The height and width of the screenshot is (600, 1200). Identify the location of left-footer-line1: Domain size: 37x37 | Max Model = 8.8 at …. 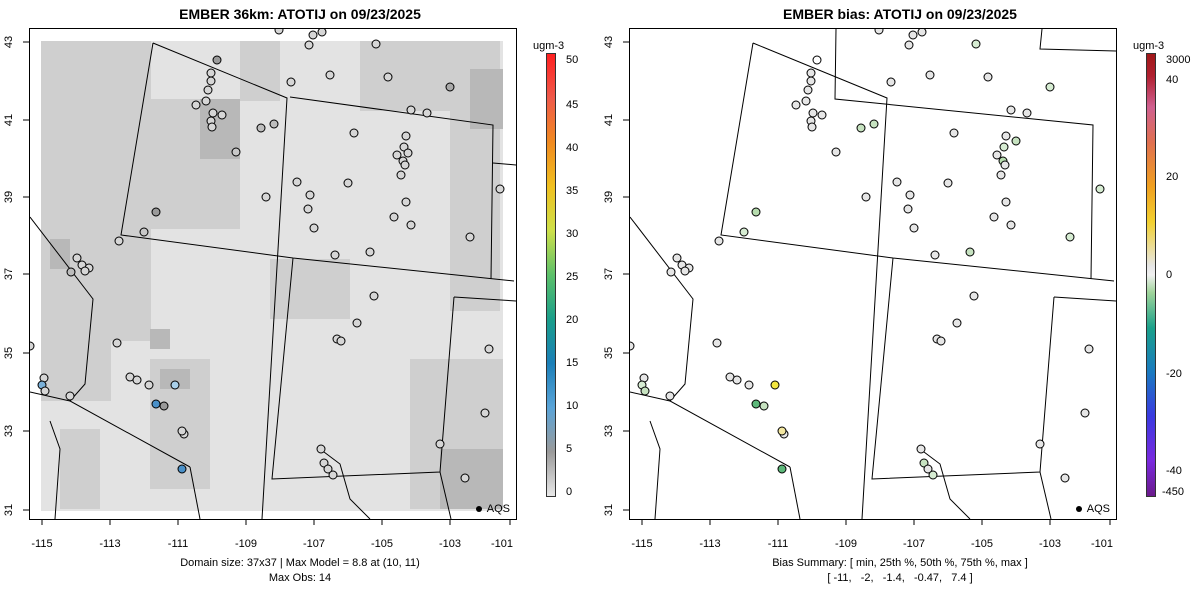
(300, 563).